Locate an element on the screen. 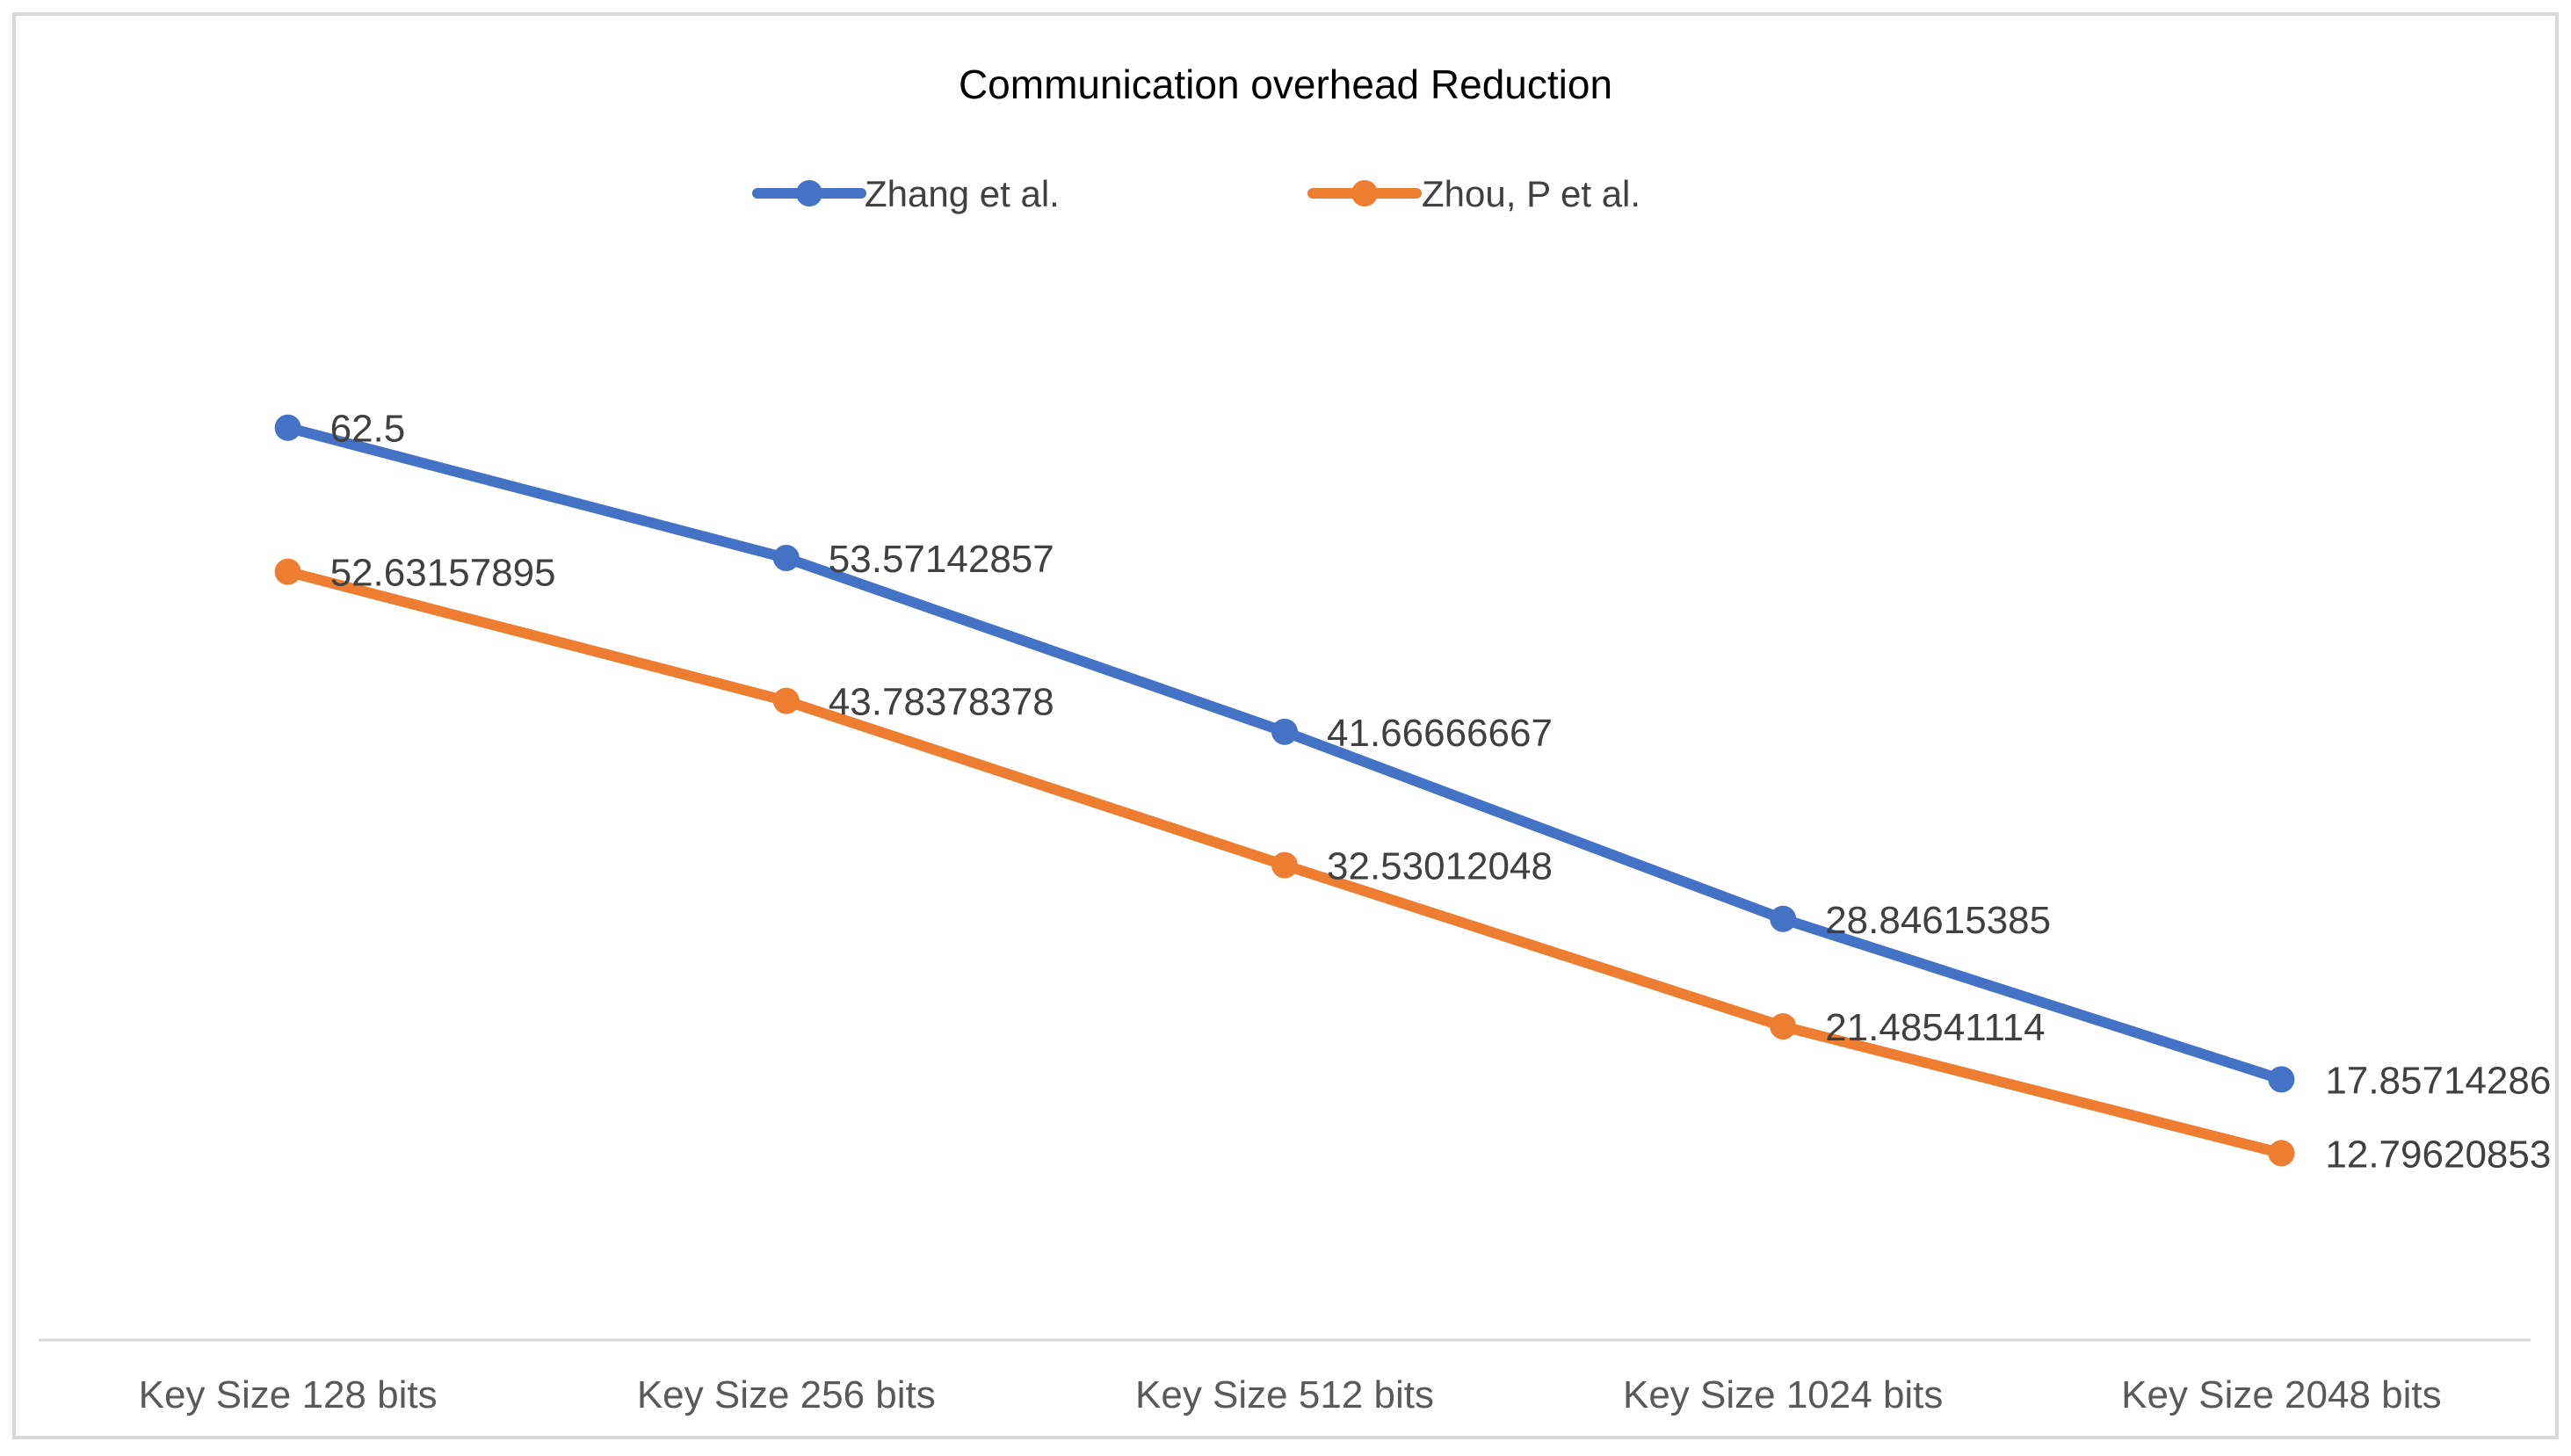  data-label-s2-1: 52.63157895 is located at coordinates (443, 573).